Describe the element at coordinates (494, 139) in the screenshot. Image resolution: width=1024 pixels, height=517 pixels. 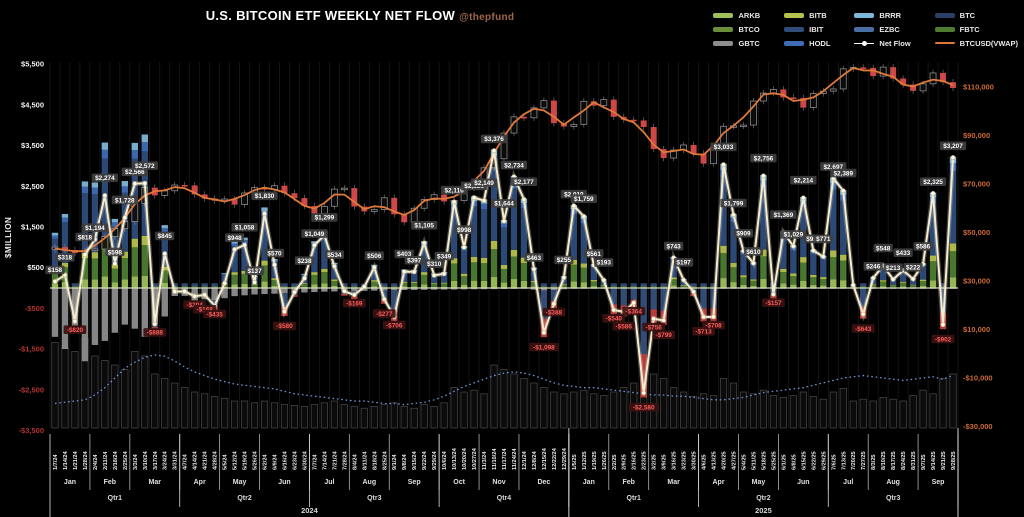
I see `svg-text: $3,376` at that location.